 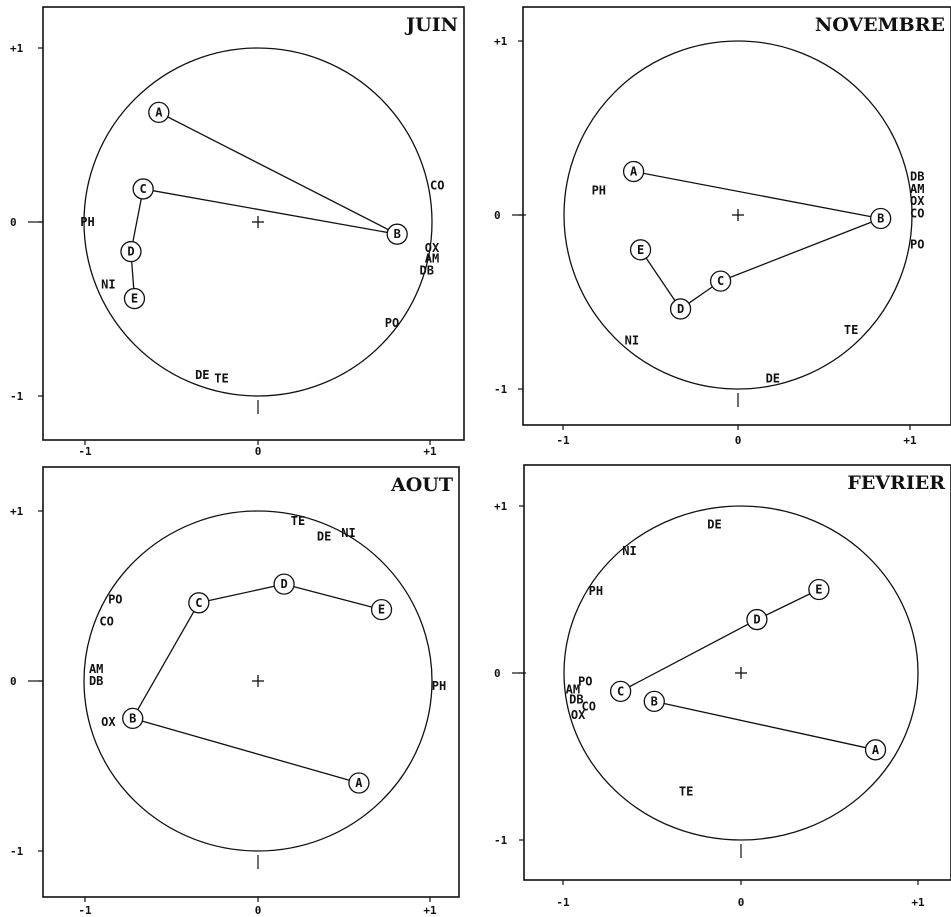 What do you see at coordinates (880, 25) in the screenshot?
I see `panel-title: NOVEMBRE` at bounding box center [880, 25].